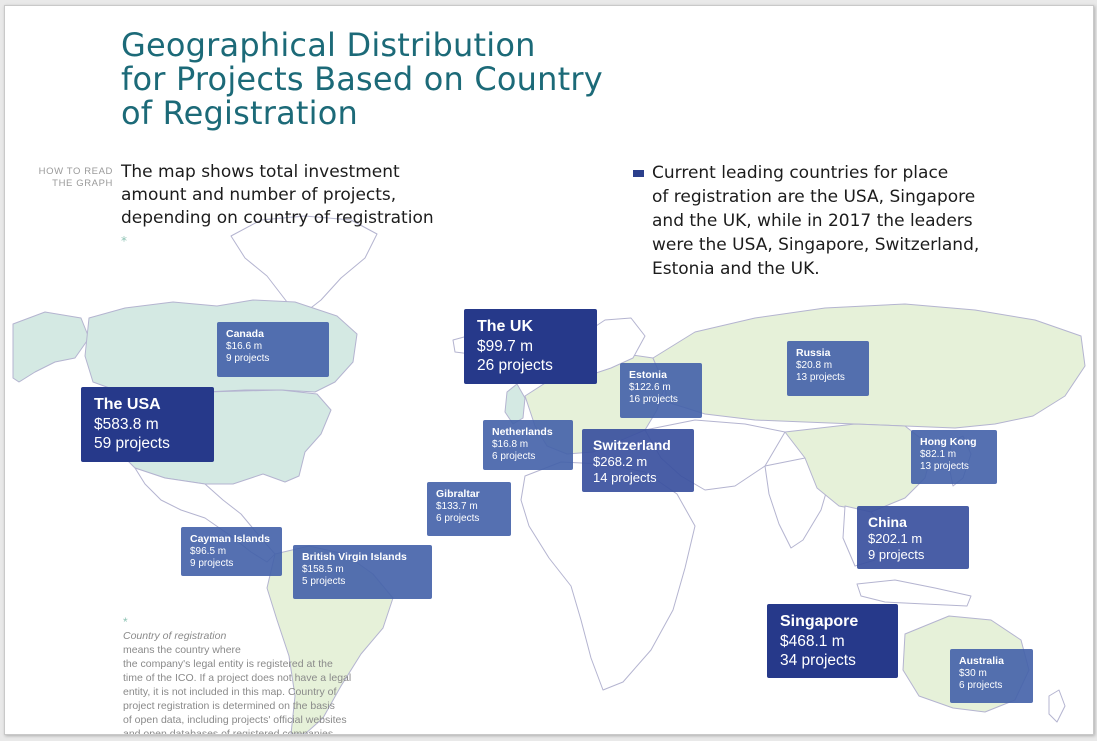 This screenshot has width=1097, height=741. What do you see at coordinates (244, 346) in the screenshot?
I see `country-amount: $16.6 m` at bounding box center [244, 346].